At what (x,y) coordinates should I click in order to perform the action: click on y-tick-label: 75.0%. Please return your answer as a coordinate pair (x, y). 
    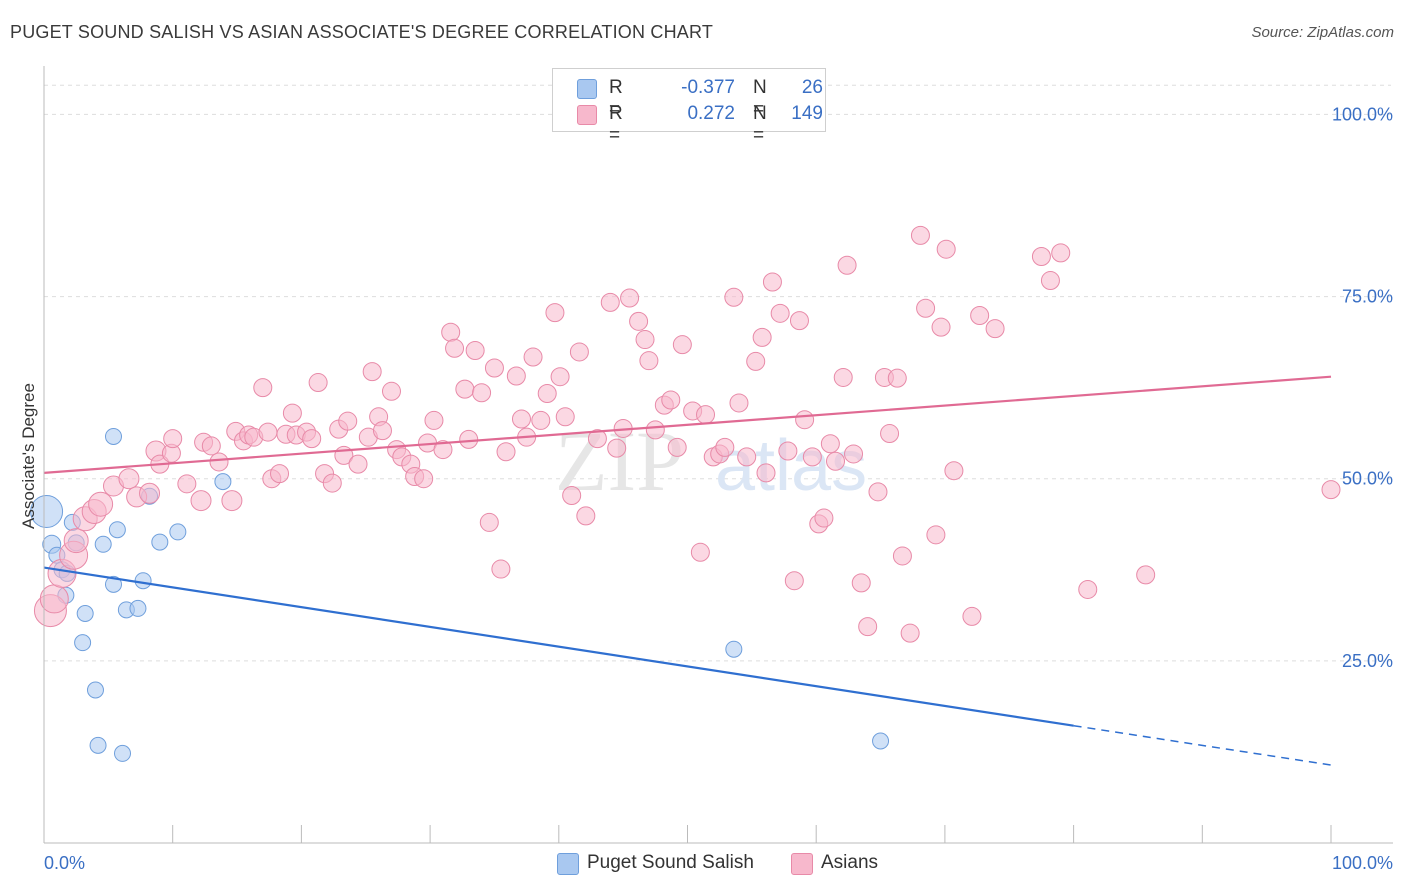
    Looking at the image, I should click on (1367, 297).